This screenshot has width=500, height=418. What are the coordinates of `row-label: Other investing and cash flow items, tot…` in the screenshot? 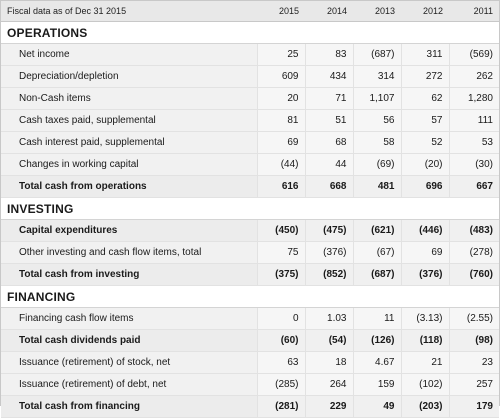 It's located at (129, 252).